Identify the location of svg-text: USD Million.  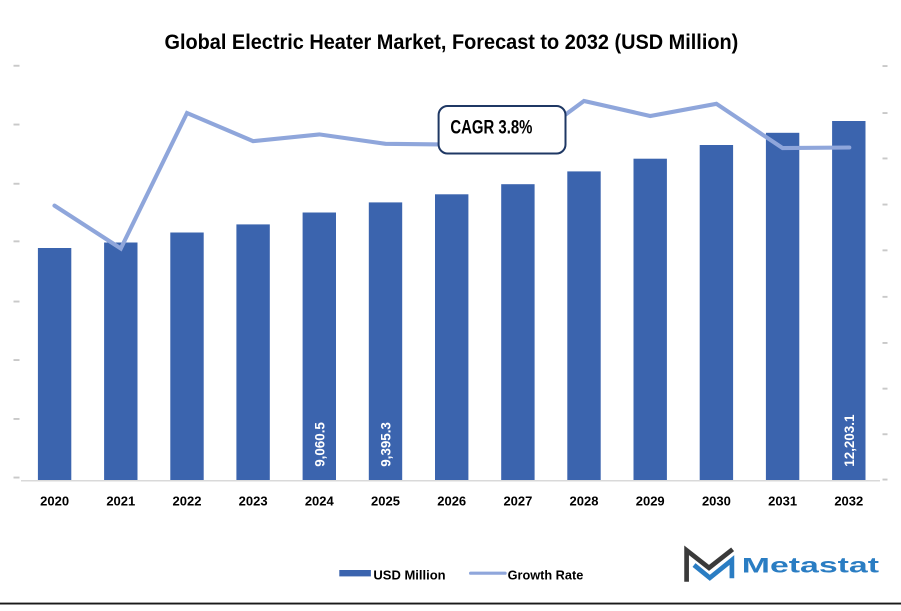
(409, 574).